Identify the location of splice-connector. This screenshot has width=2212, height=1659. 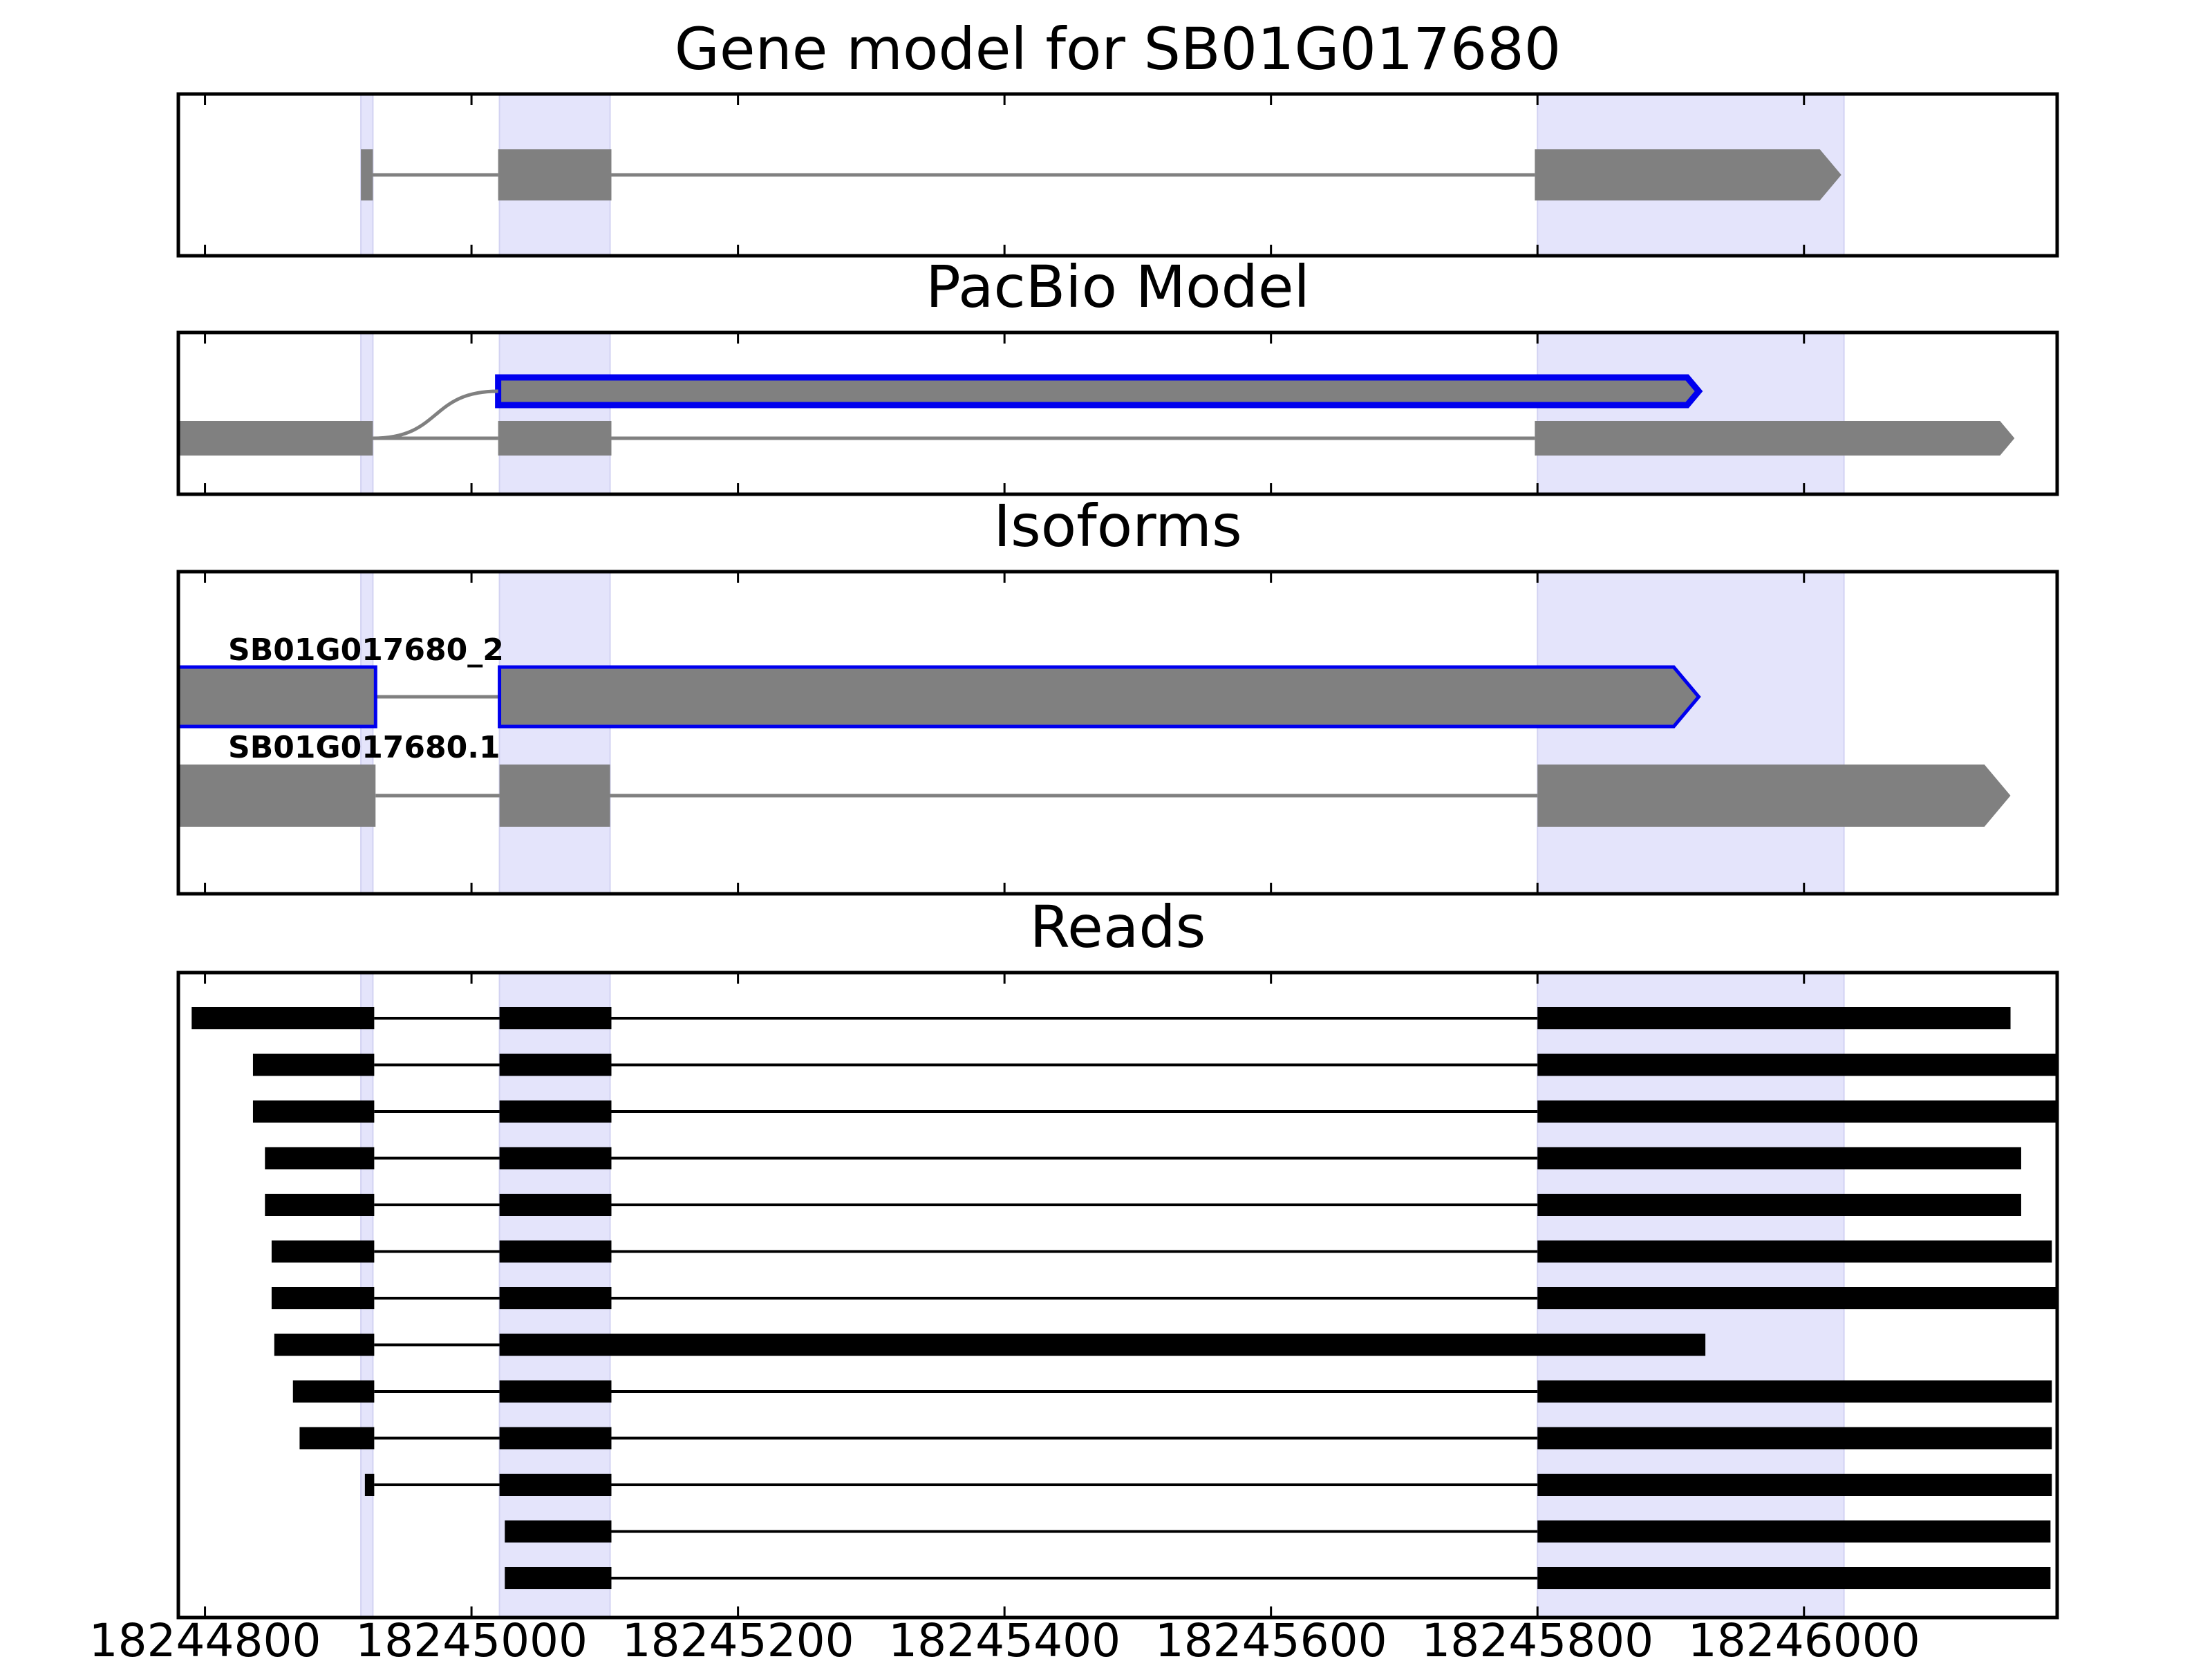
(435, 414).